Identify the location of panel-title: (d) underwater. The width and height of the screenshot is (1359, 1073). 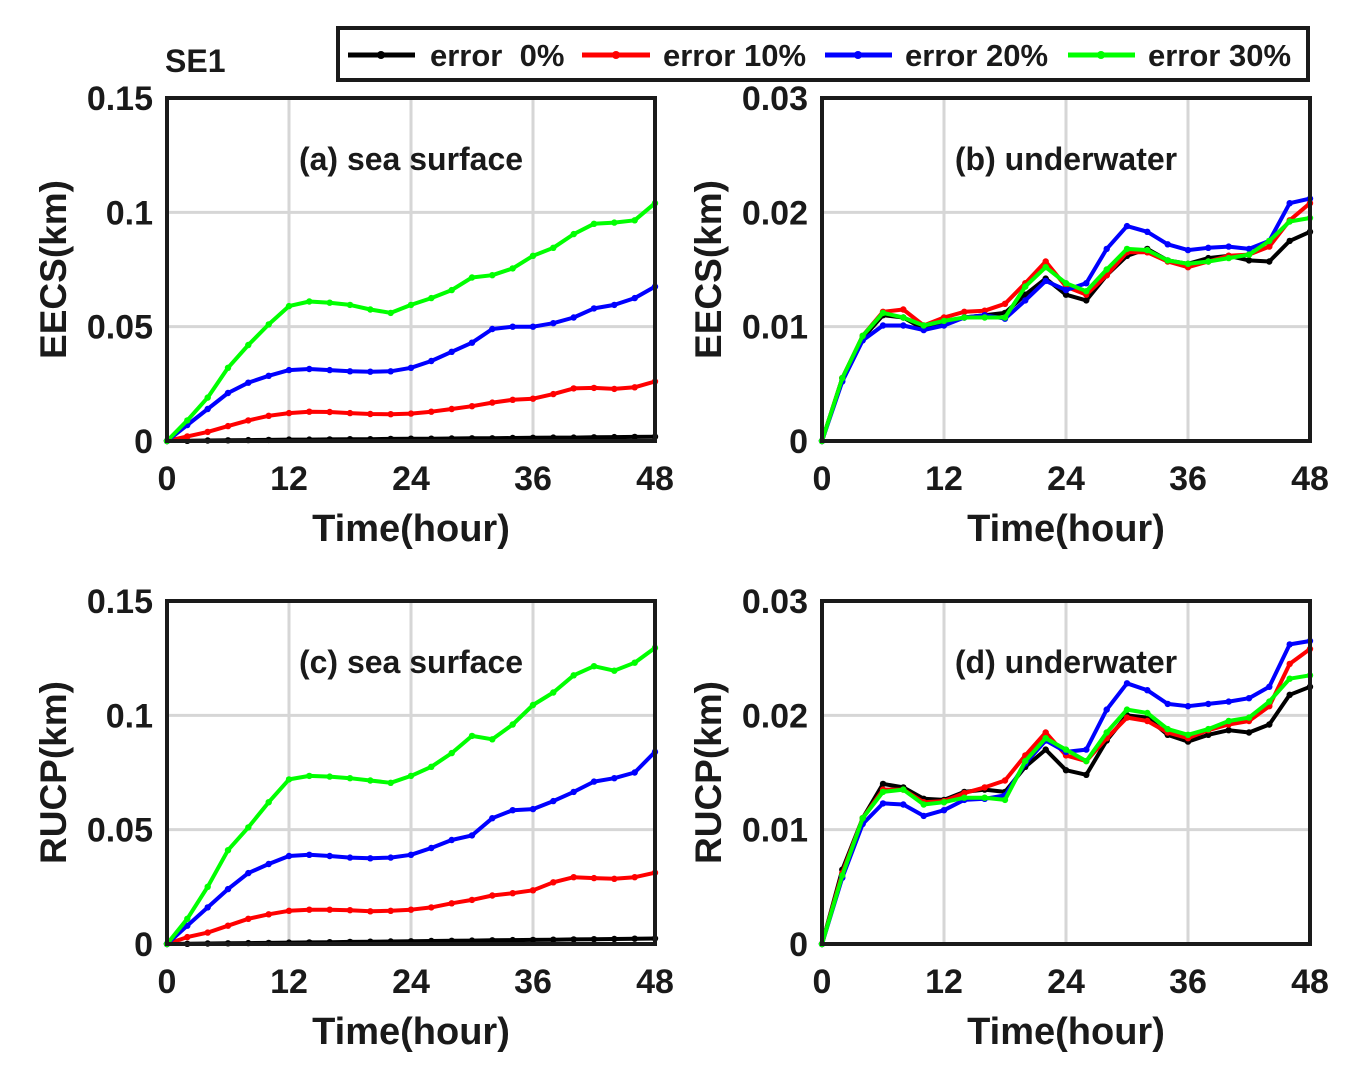
(1066, 662).